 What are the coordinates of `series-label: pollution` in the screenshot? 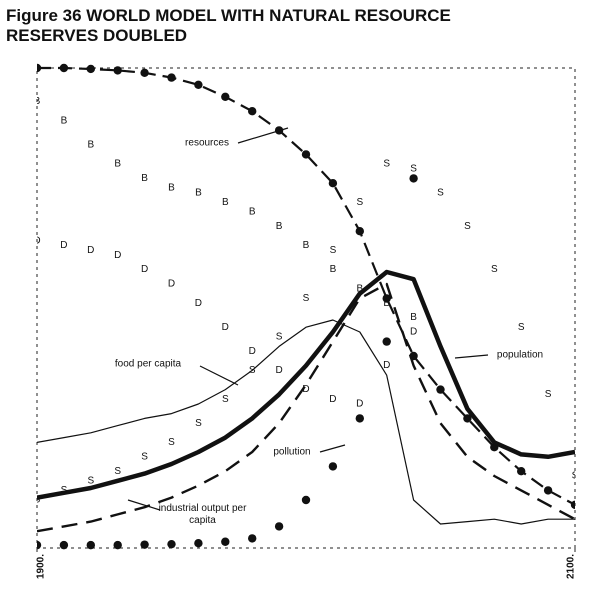 It's located at (291, 452).